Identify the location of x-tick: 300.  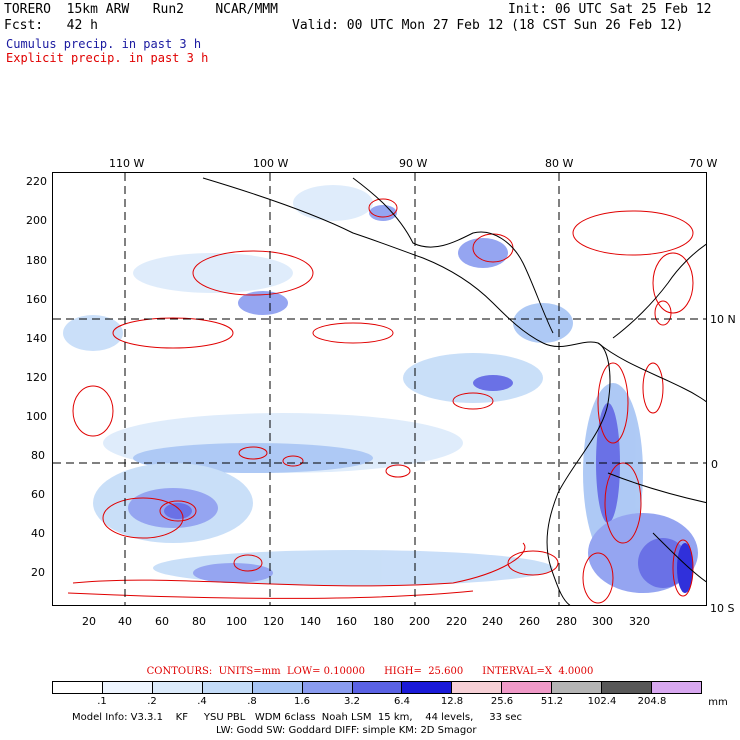
(602, 621).